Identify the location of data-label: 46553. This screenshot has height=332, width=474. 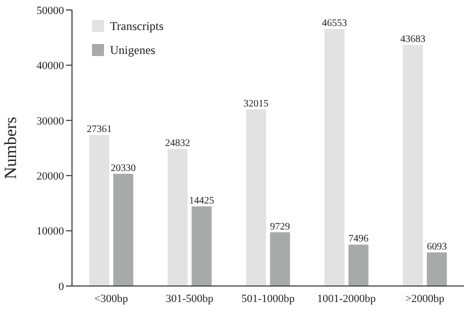
(334, 24).